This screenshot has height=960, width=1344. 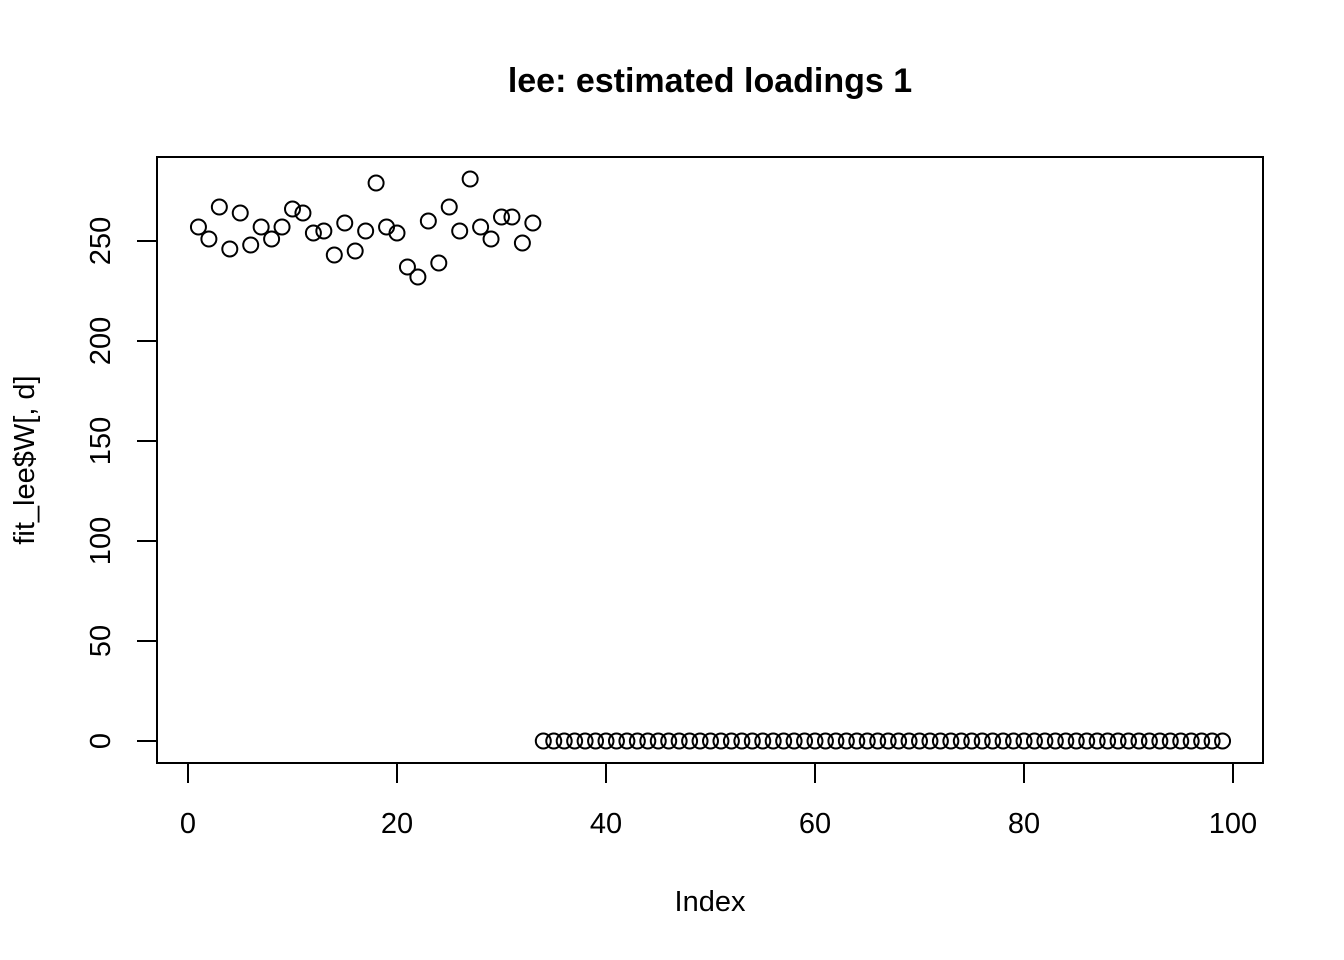 I want to click on y-axis-label: fit_lee$W[, d], so click(x=25, y=459).